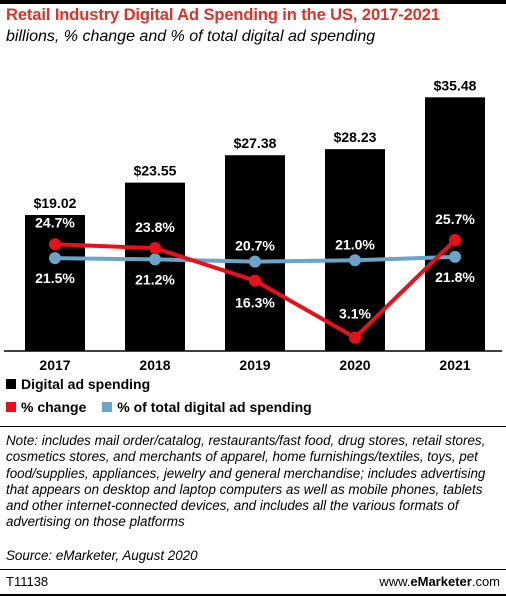  I want to click on bar-label-2020: $28.23, so click(355, 137).